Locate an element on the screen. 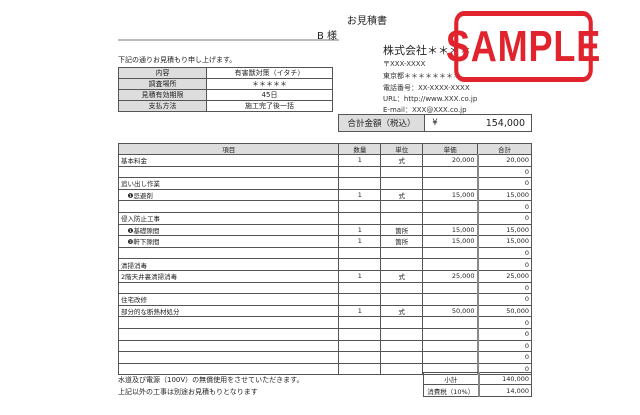 Image resolution: width=640 pixels, height=415 pixels. note-utilities: 水道及び電源（100V）の無償使用をさせていただきます。 is located at coordinates (211, 380).